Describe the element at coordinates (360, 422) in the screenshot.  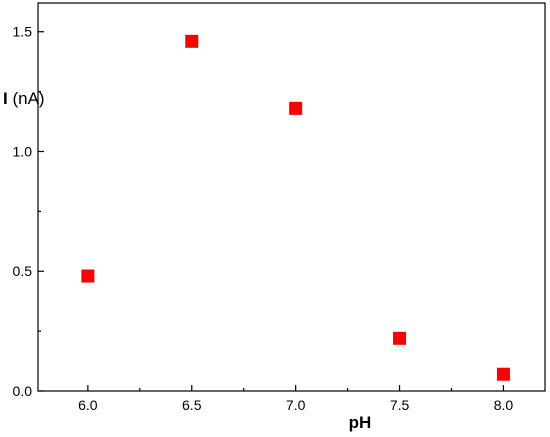
I see `x-axis-title: pH` at that location.